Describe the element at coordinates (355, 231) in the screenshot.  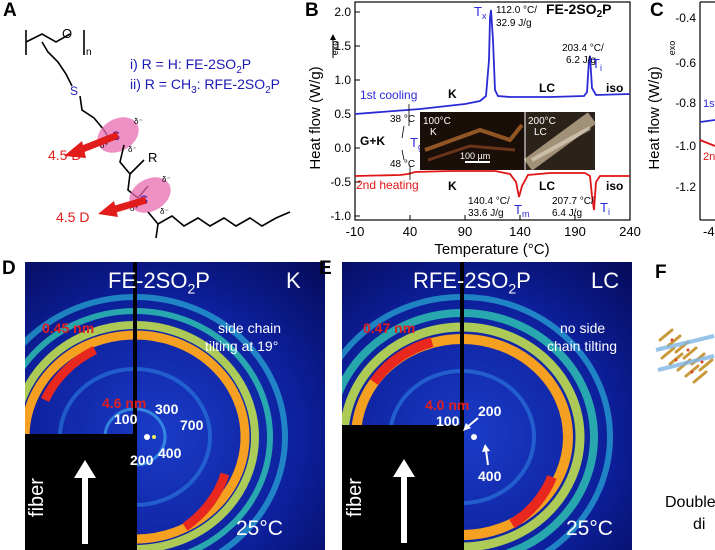
I see `dsc-xtick-minus10: -10` at that location.